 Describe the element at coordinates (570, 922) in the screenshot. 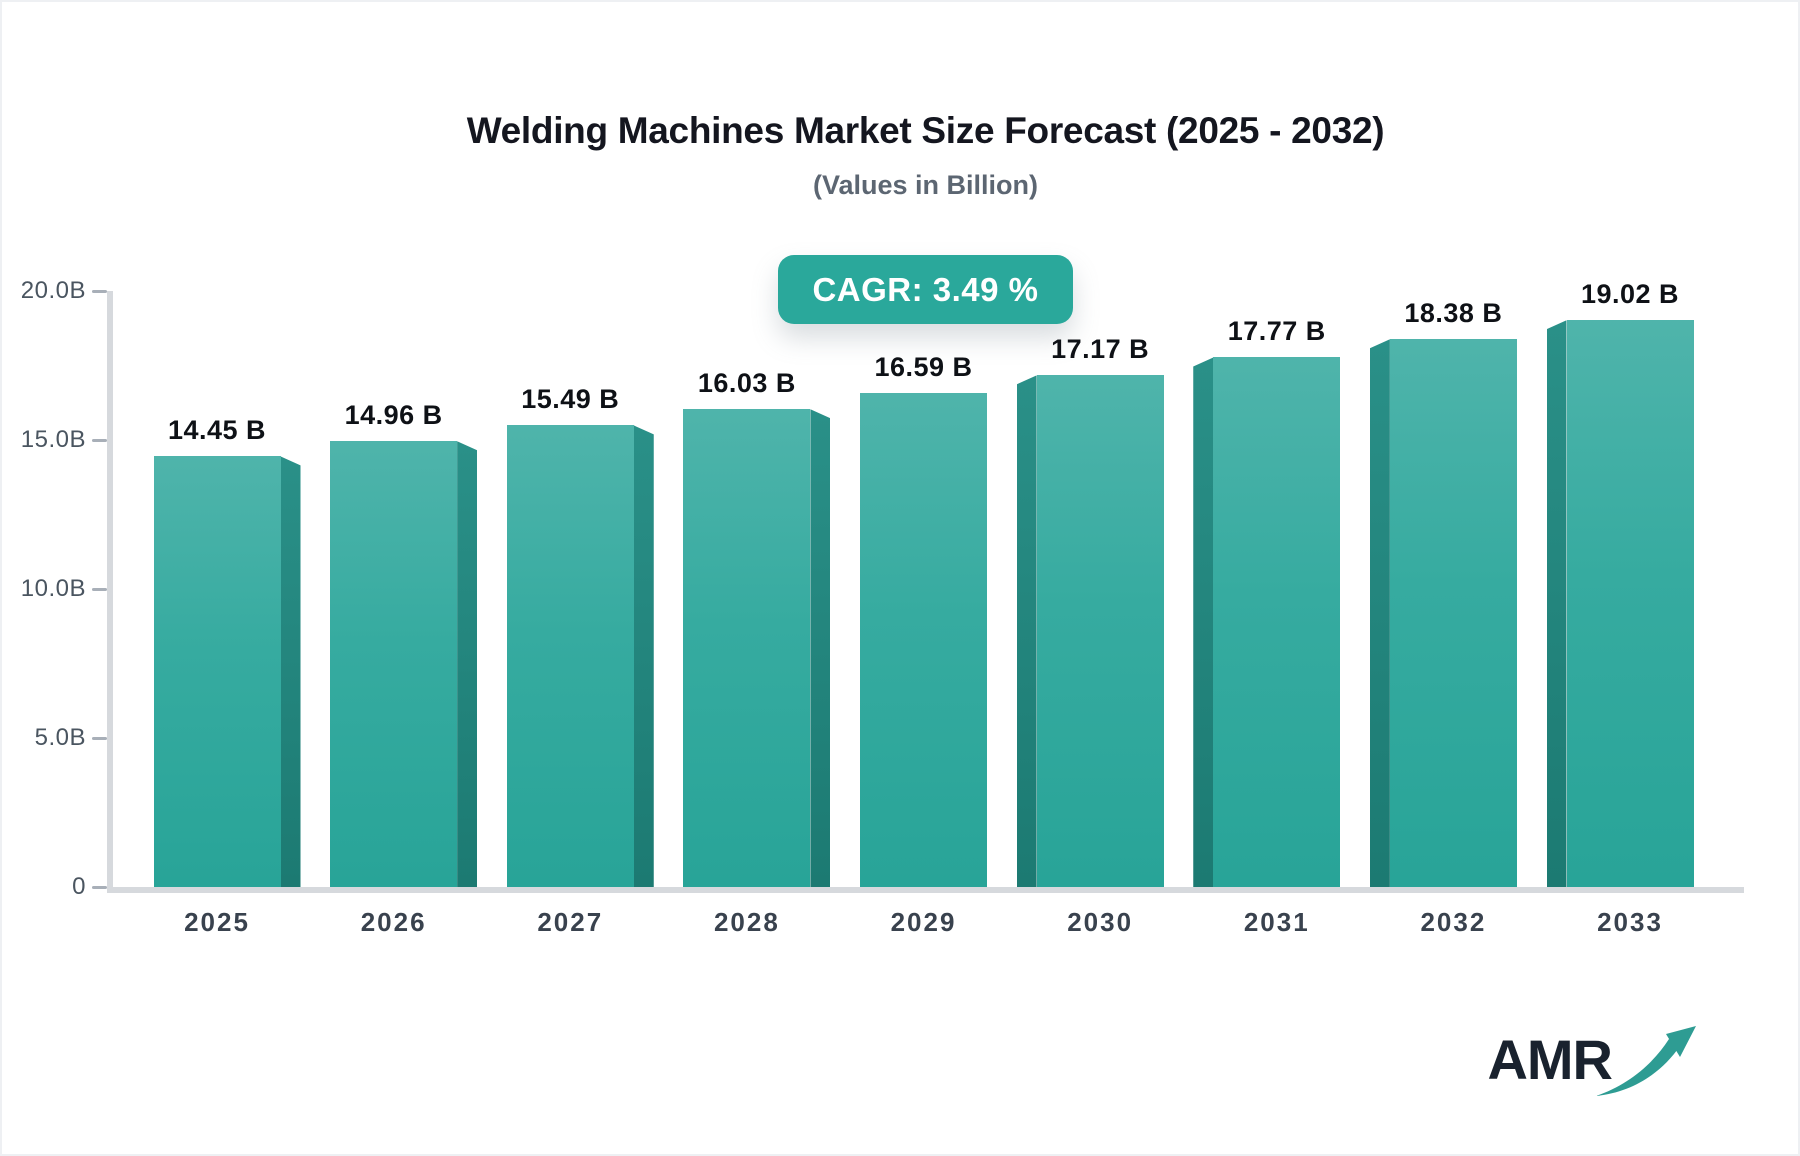

I see `x-tick-label: 2027` at that location.